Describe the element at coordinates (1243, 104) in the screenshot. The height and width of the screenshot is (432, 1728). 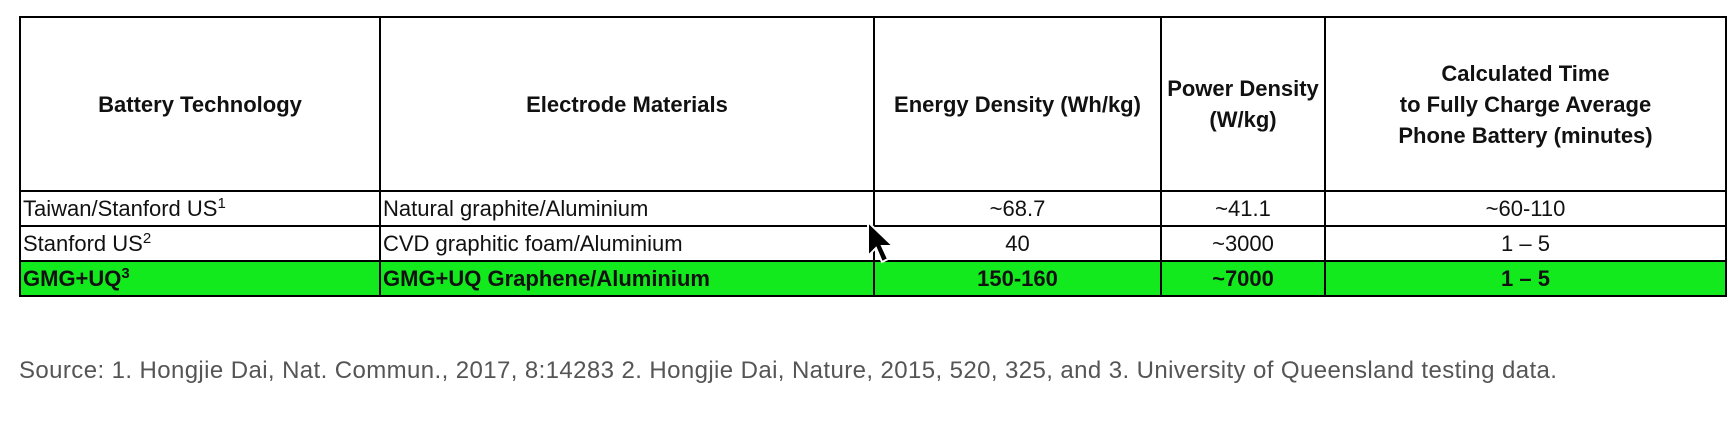
I see `header-cell: Power Density (W/kg)` at that location.